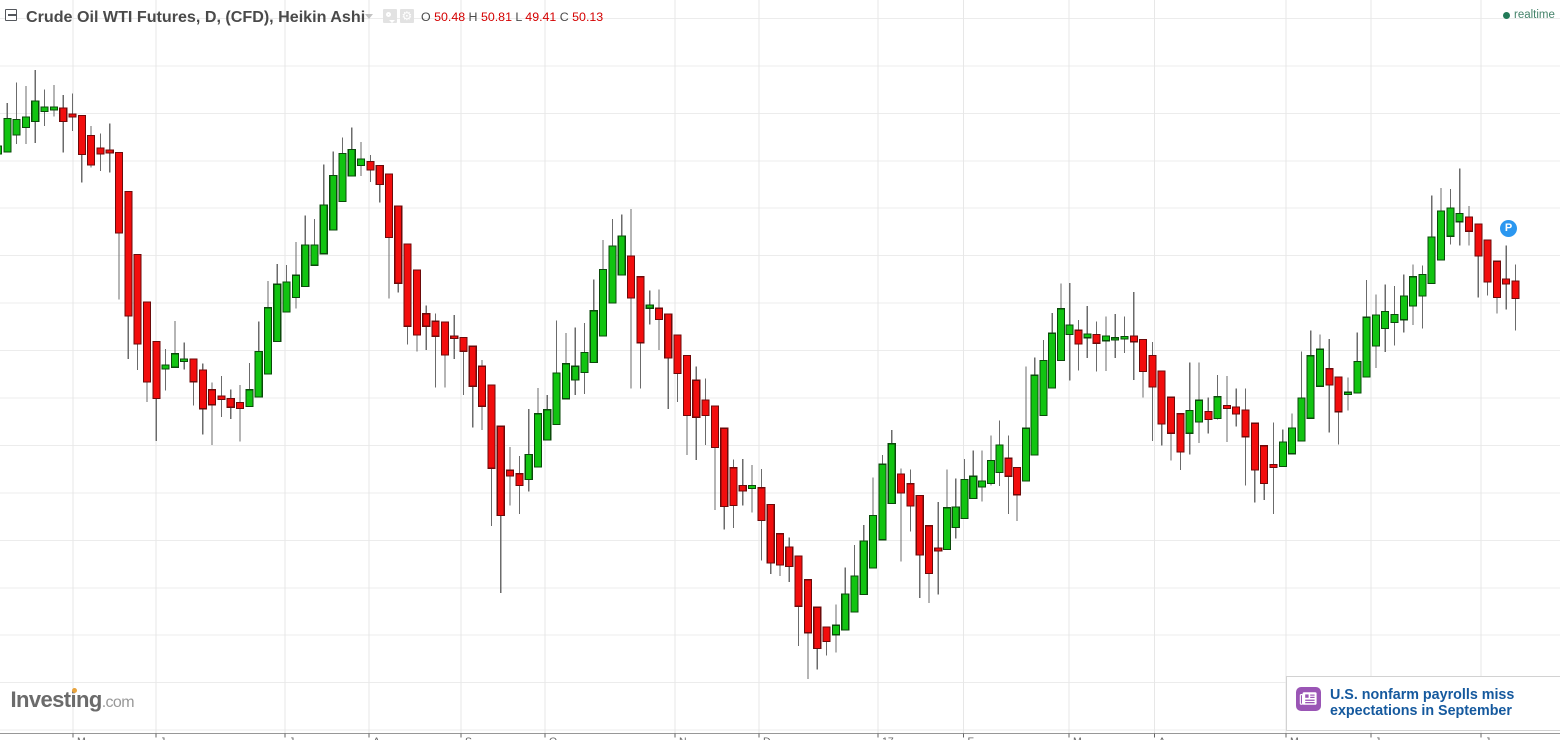  What do you see at coordinates (468, 738) in the screenshot?
I see `svg-text: S` at bounding box center [468, 738].